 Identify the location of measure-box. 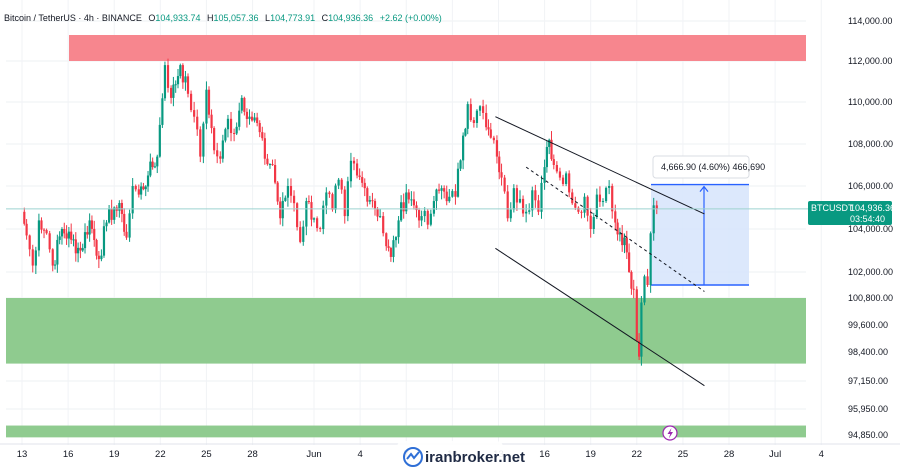
(700, 234).